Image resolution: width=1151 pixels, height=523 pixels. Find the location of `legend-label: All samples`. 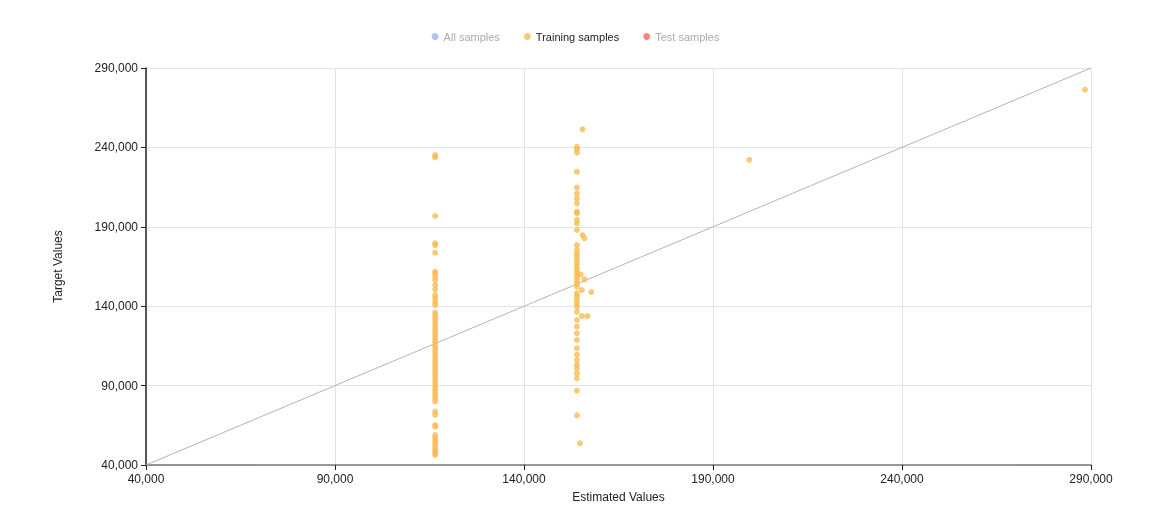

legend-label: All samples is located at coordinates (472, 36).